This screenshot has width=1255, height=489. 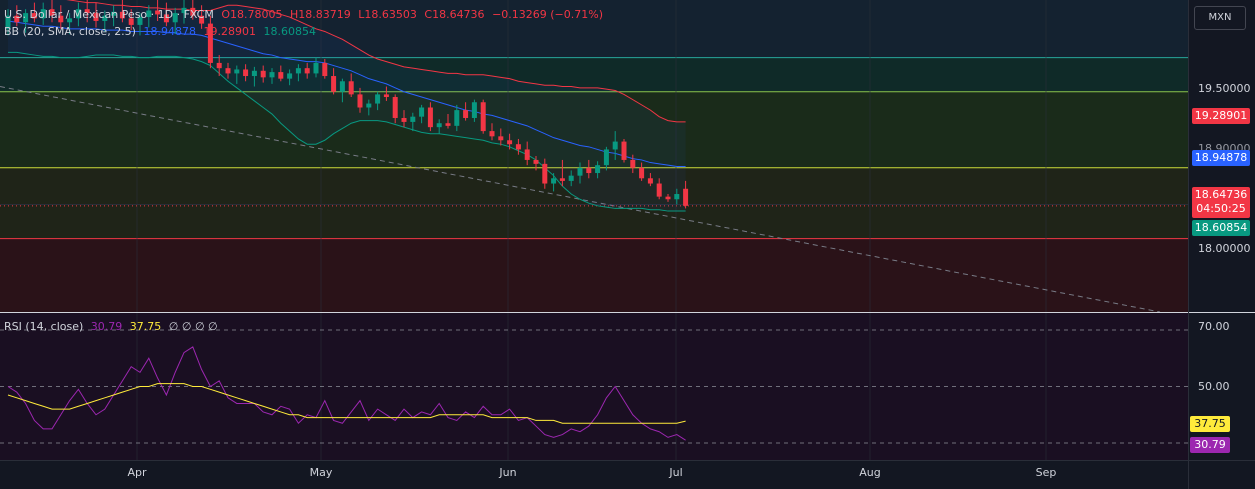 What do you see at coordinates (70, 31) in the screenshot?
I see `bb-label: BB (20, SMA, close, 2.5)` at bounding box center [70, 31].